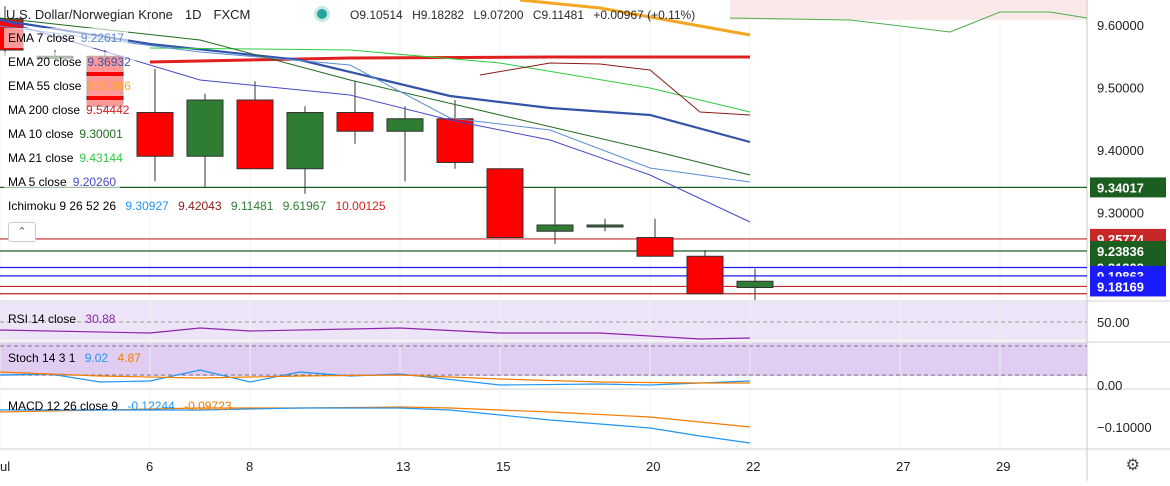 This screenshot has width=1170, height=486. What do you see at coordinates (45, 62) in the screenshot?
I see `indicator-label: EMA 20 close` at bounding box center [45, 62].